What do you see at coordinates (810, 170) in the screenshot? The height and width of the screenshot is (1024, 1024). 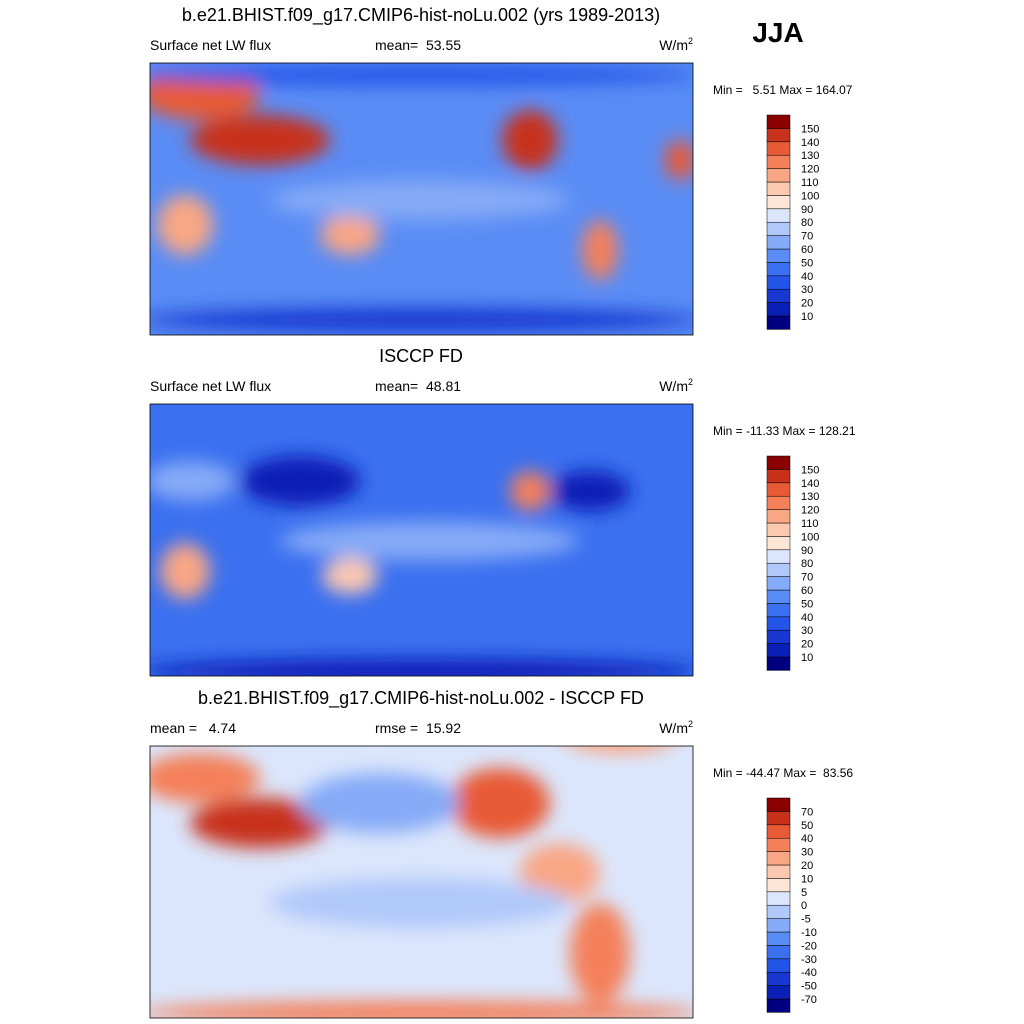 I see `colorbar-label: 120` at bounding box center [810, 170].